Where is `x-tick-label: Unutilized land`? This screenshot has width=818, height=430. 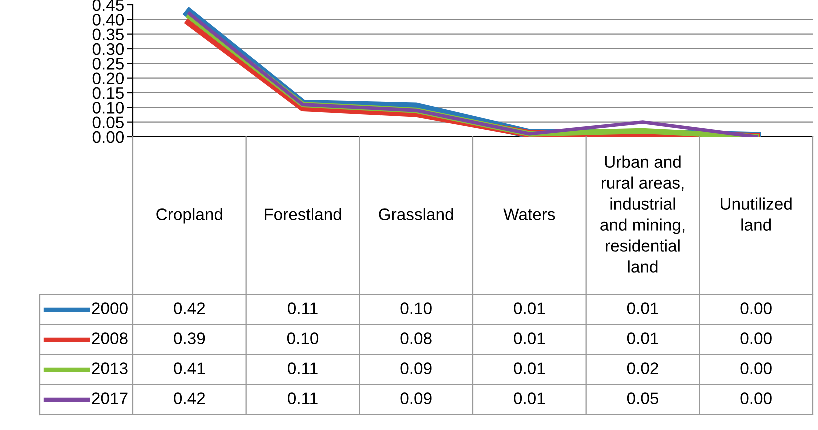
x-tick-label: Unutilized land is located at coordinates (756, 214).